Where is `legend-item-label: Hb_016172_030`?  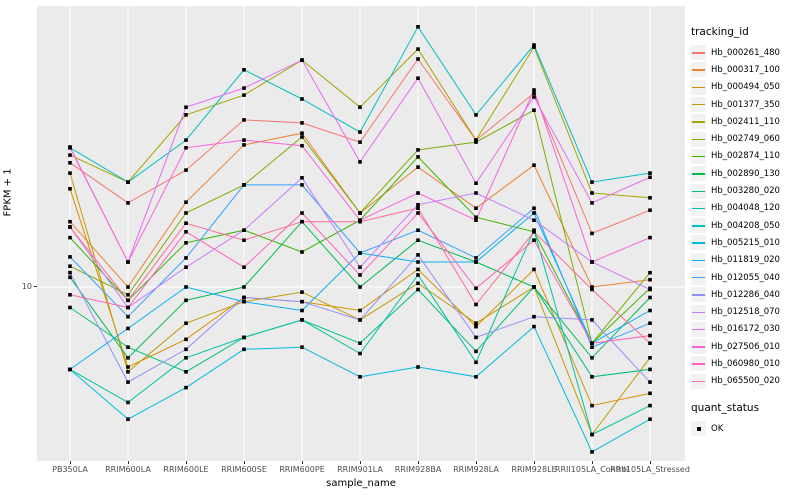 legend-item-label: Hb_016172_030 is located at coordinates (745, 329).